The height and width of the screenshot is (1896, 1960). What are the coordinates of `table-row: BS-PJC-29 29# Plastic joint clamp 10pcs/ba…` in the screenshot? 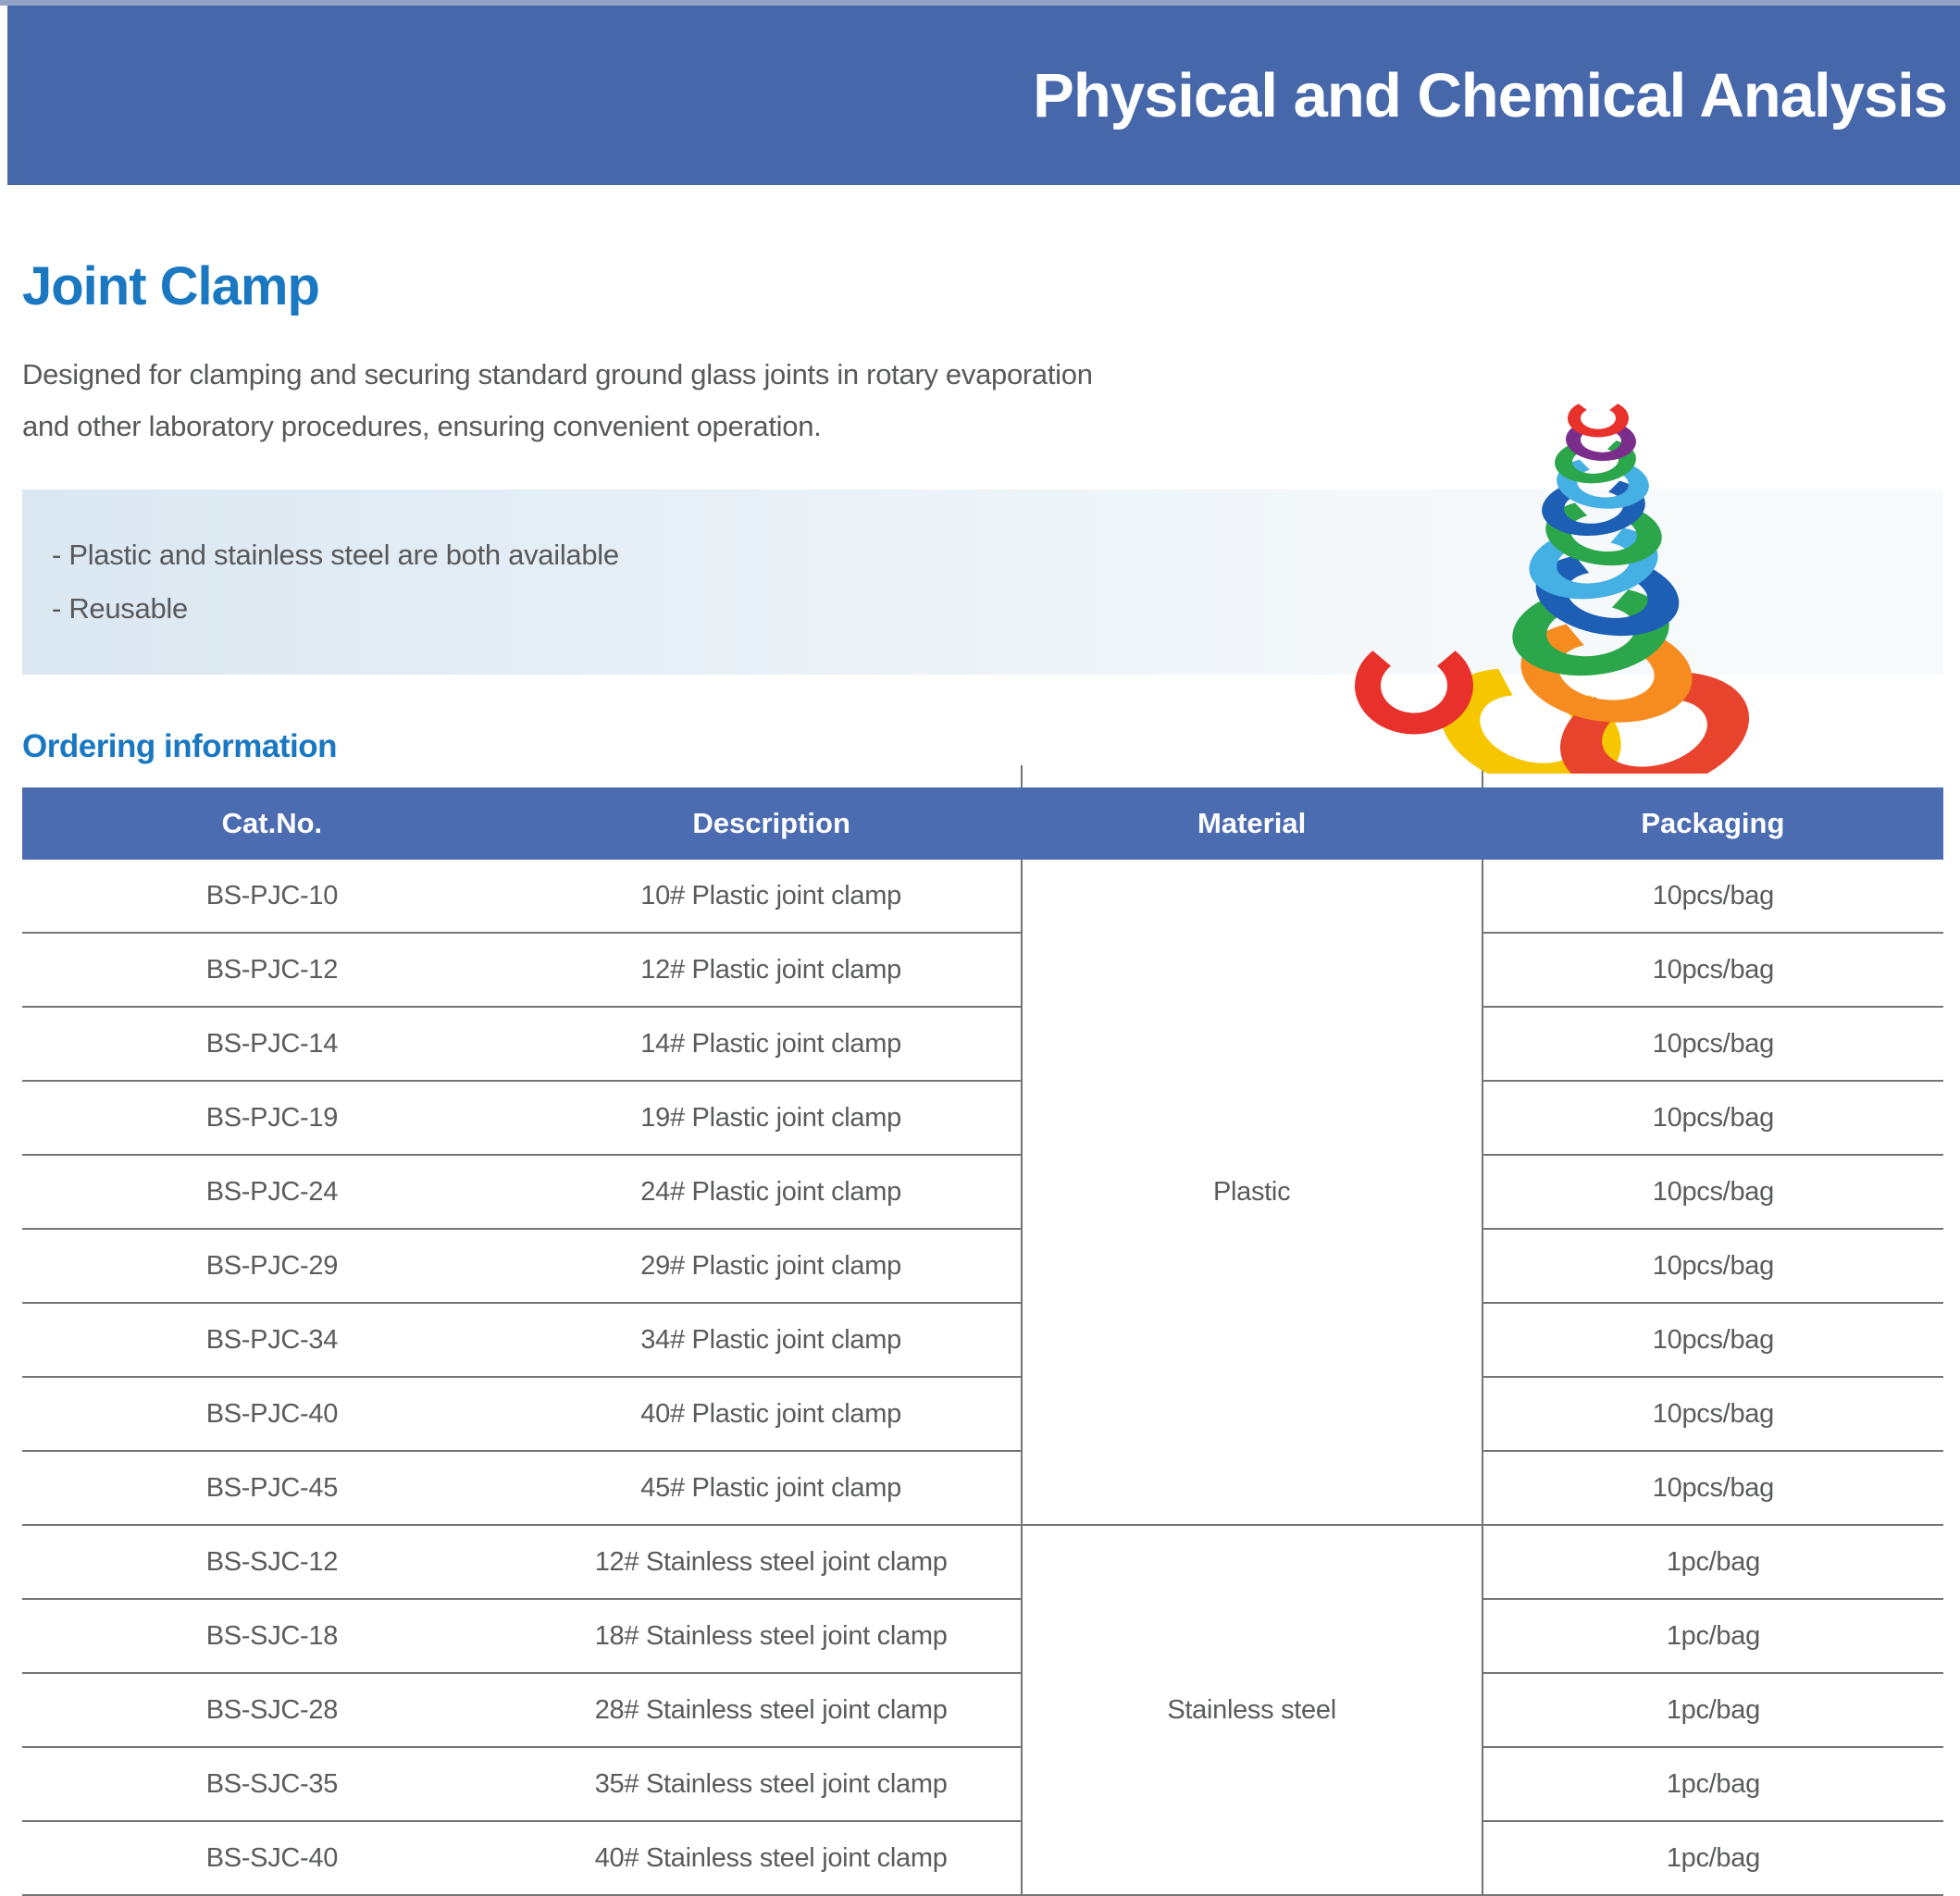 It's located at (982, 1266).